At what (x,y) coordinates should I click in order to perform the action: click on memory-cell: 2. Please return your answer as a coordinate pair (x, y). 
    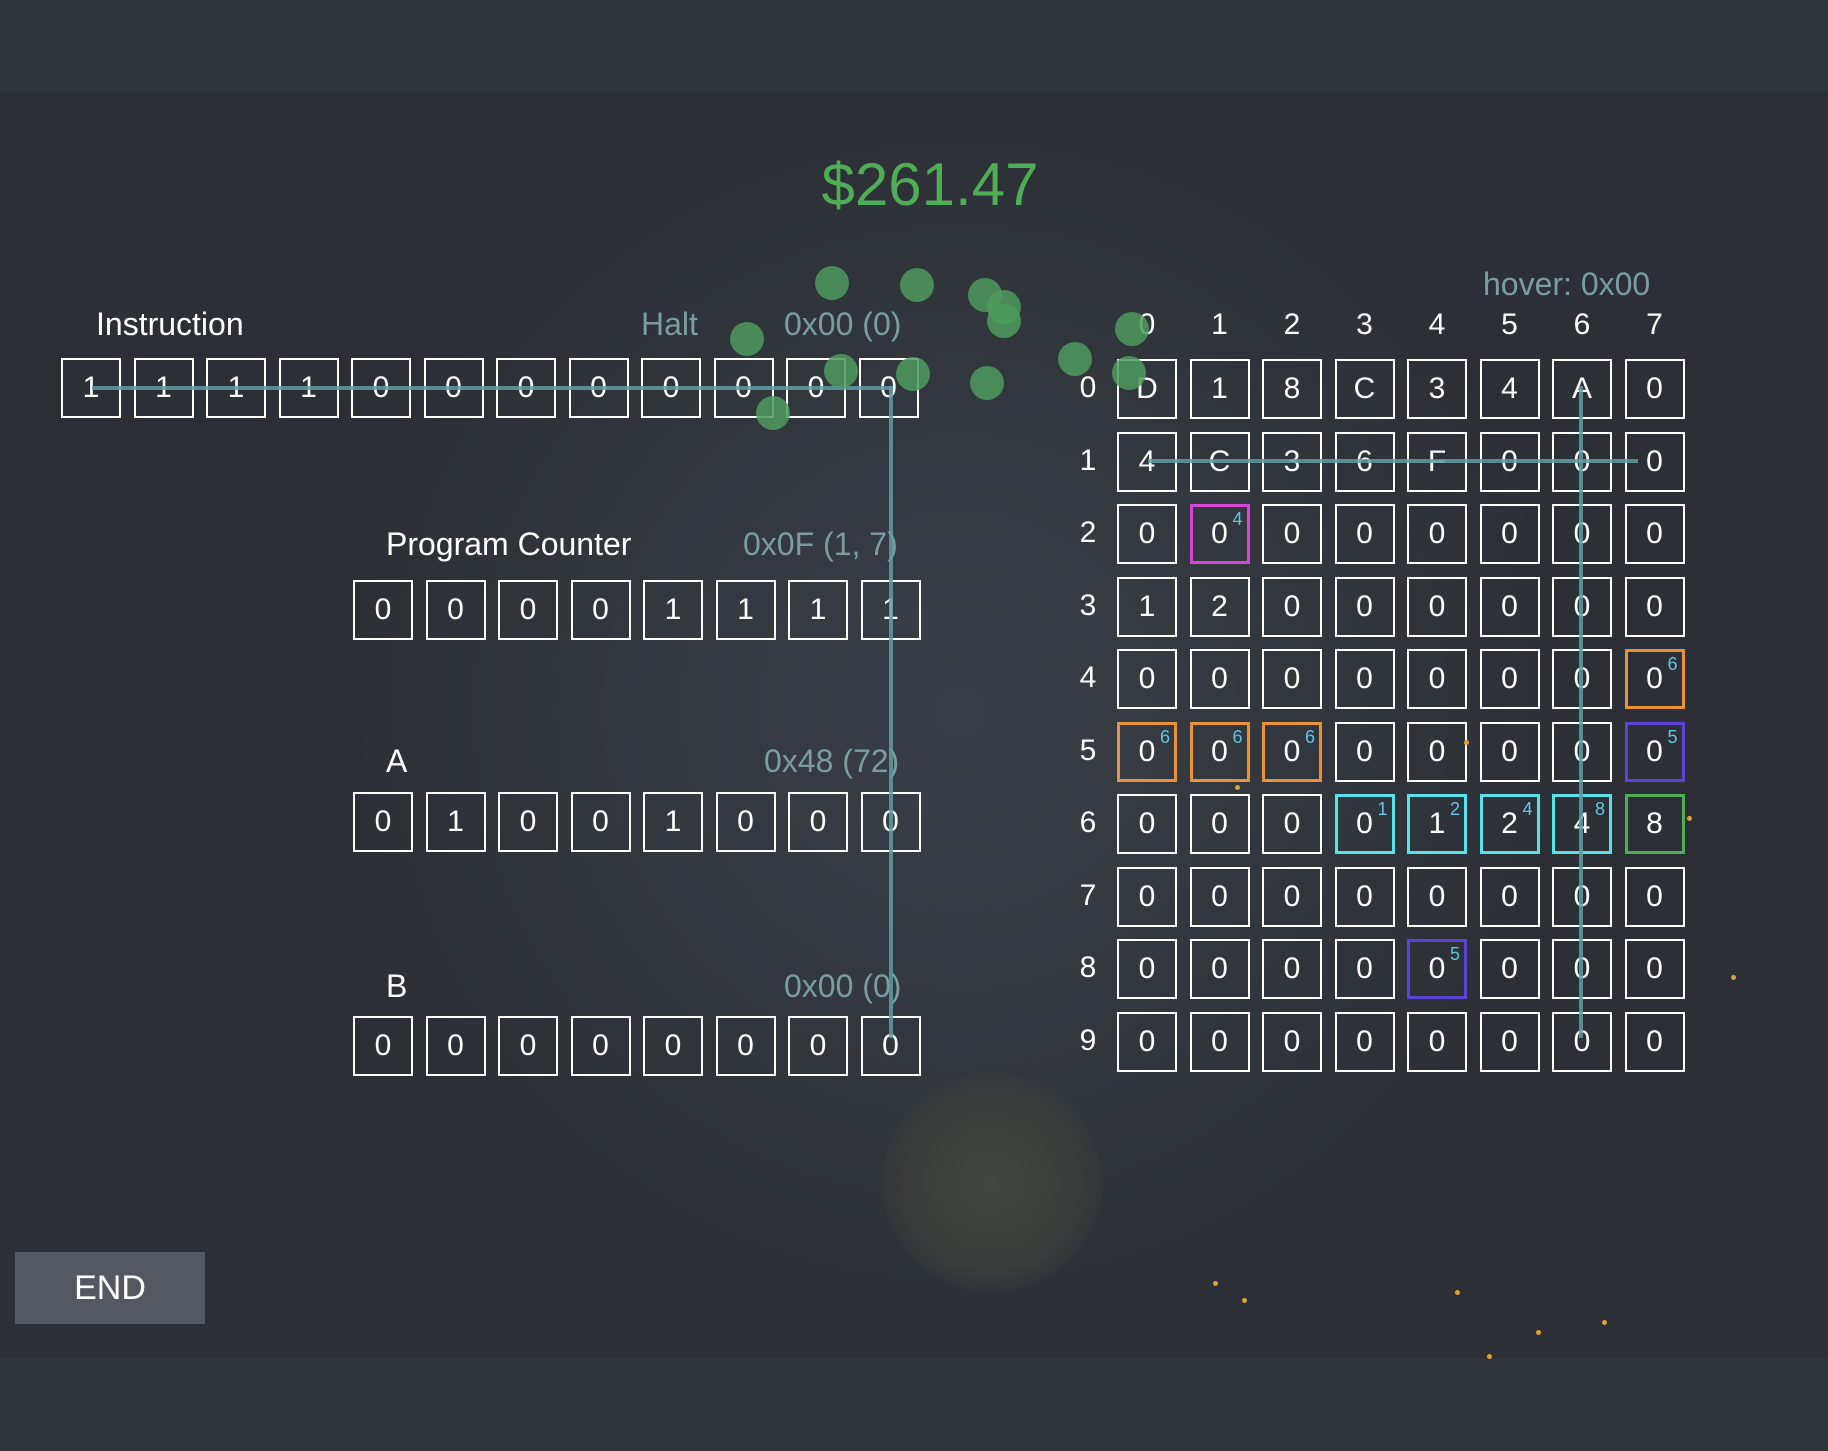
    Looking at the image, I should click on (1219, 606).